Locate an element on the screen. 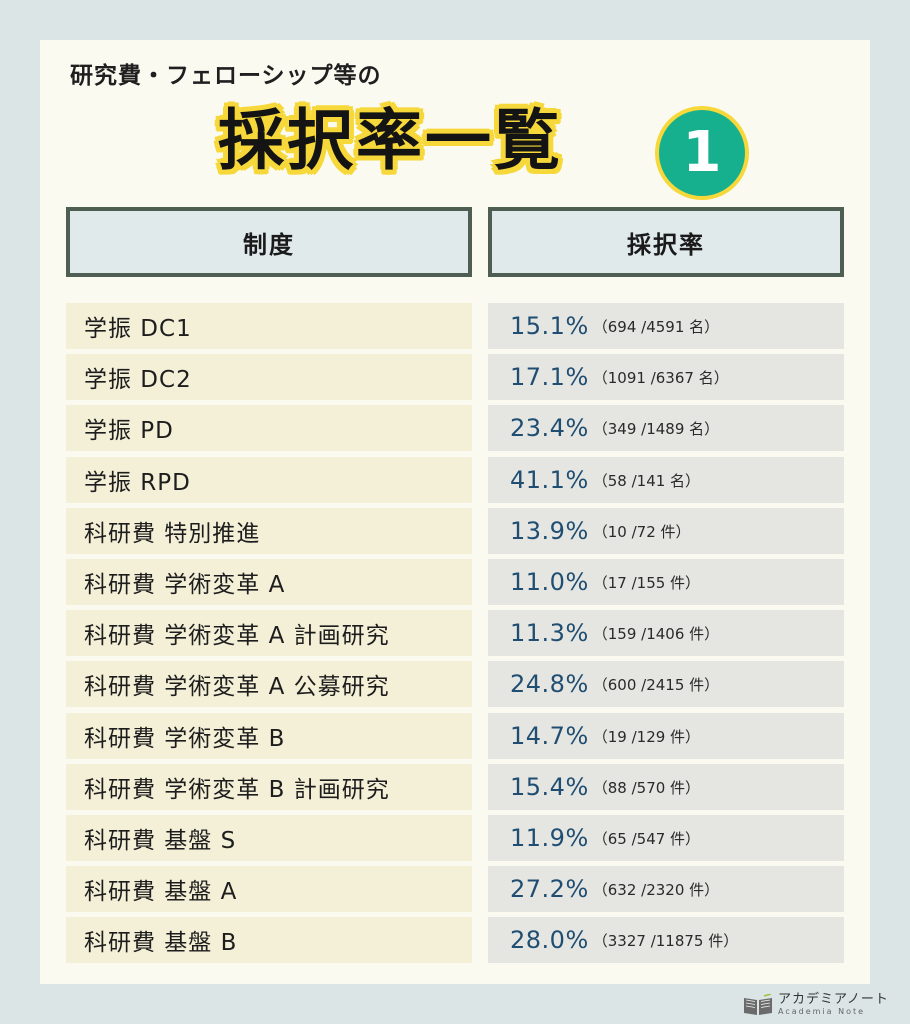 Image resolution: width=910 pixels, height=1024 pixels. table-row: 科研費 学術変革 A 11.0% （17 /155 件） is located at coordinates (455, 582).